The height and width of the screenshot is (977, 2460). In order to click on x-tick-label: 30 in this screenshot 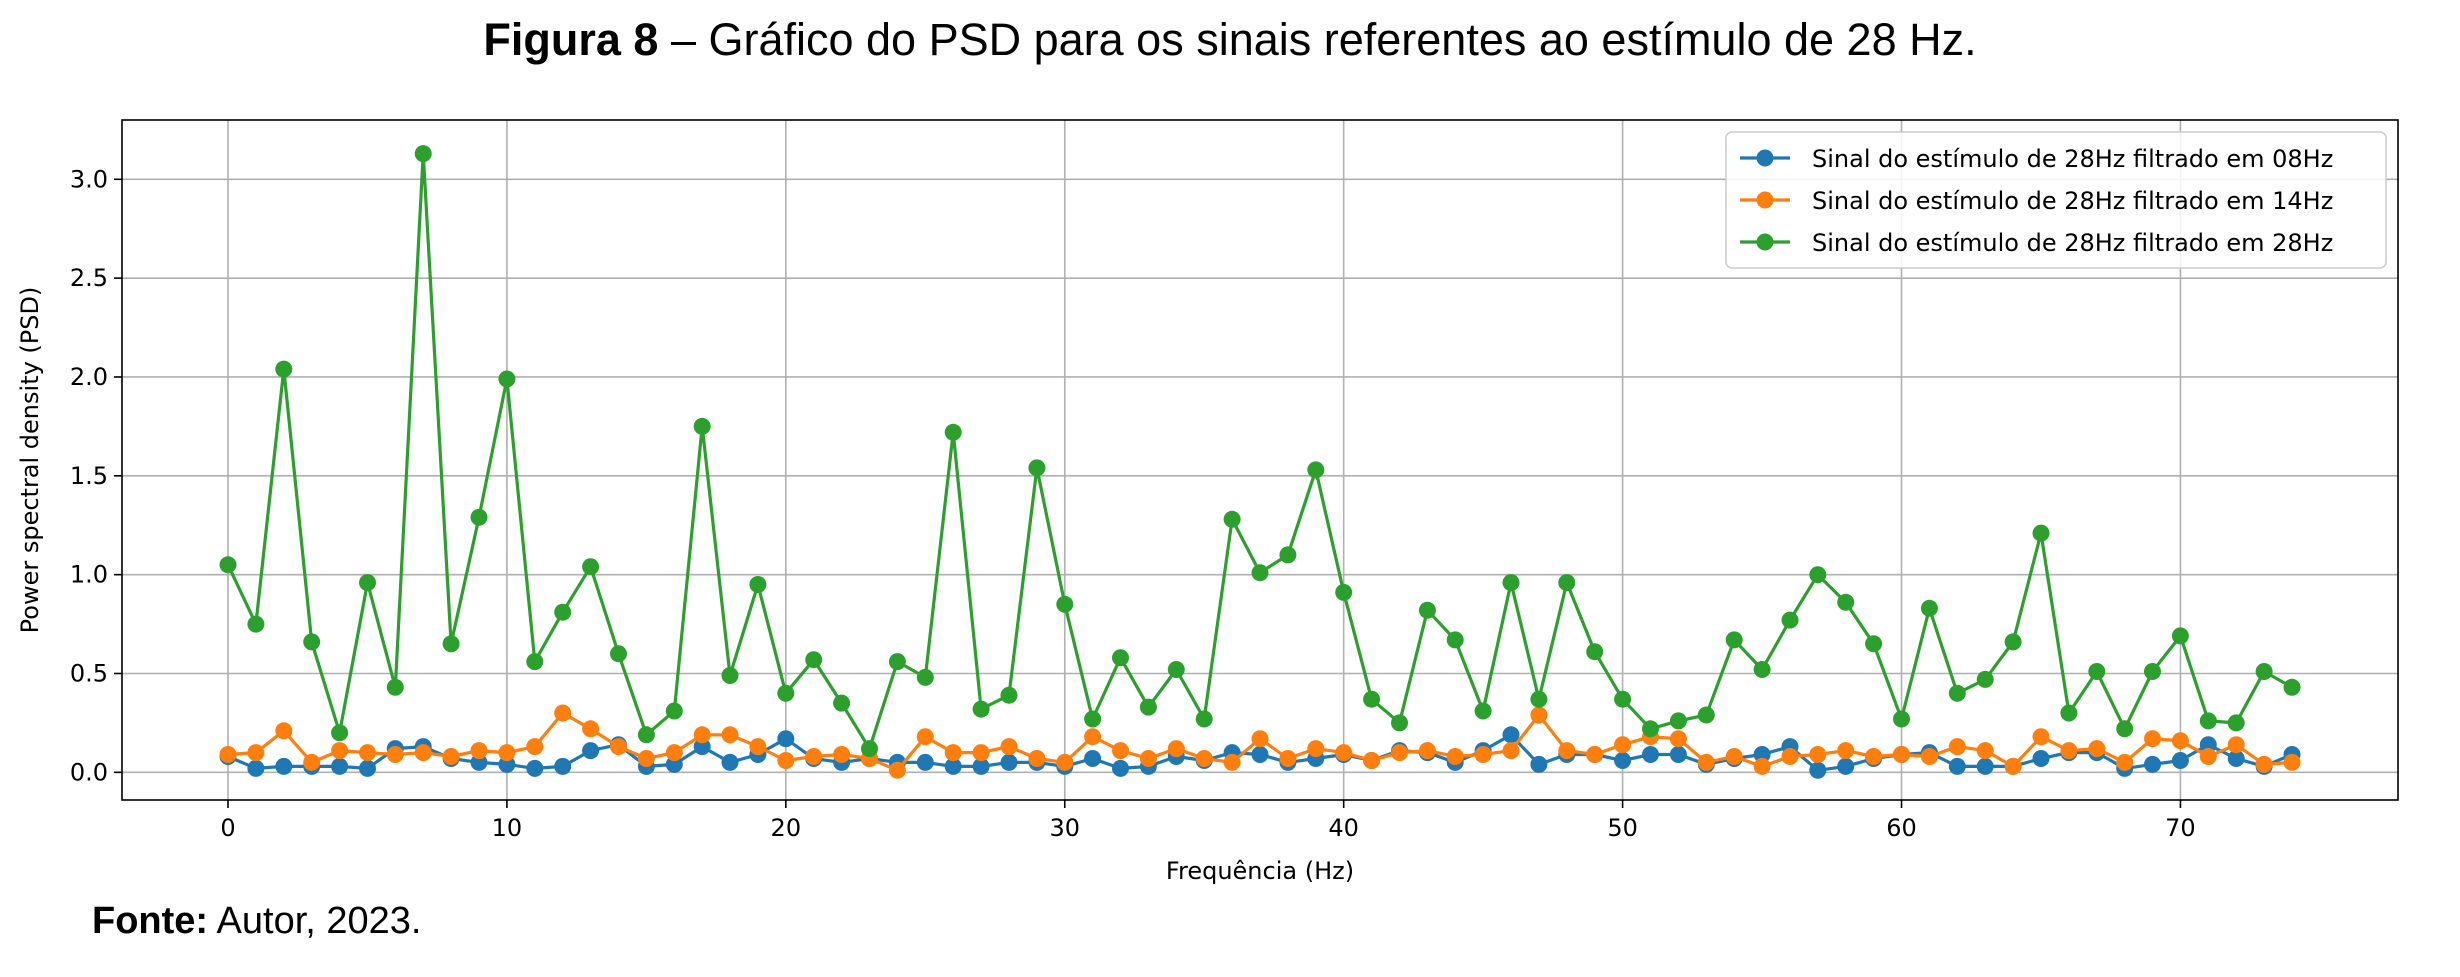, I will do `click(1064, 828)`.